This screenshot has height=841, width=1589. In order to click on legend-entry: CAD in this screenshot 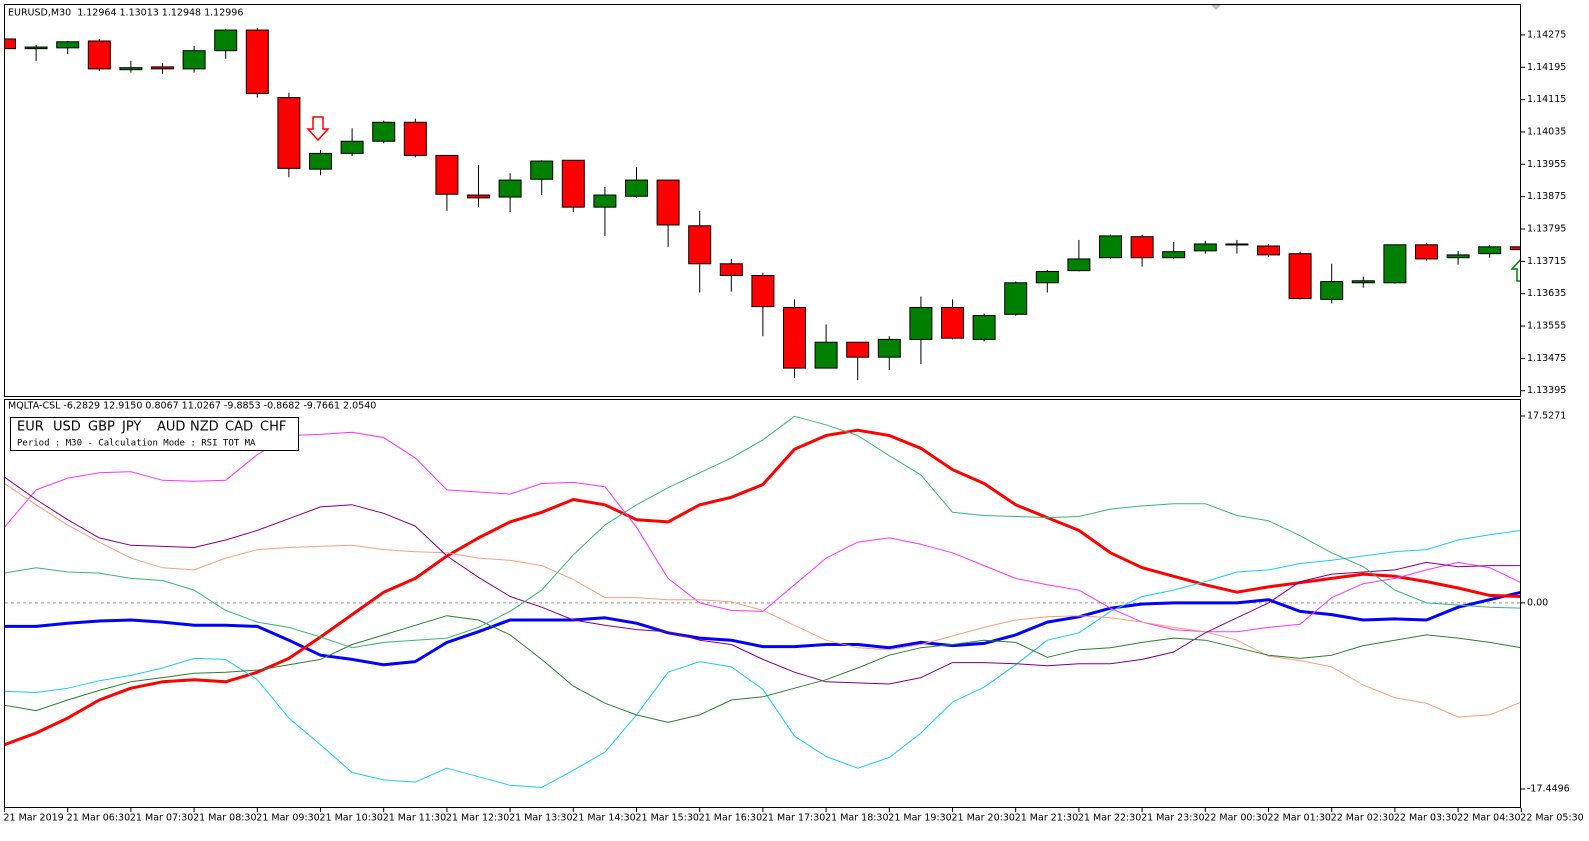, I will do `click(239, 427)`.